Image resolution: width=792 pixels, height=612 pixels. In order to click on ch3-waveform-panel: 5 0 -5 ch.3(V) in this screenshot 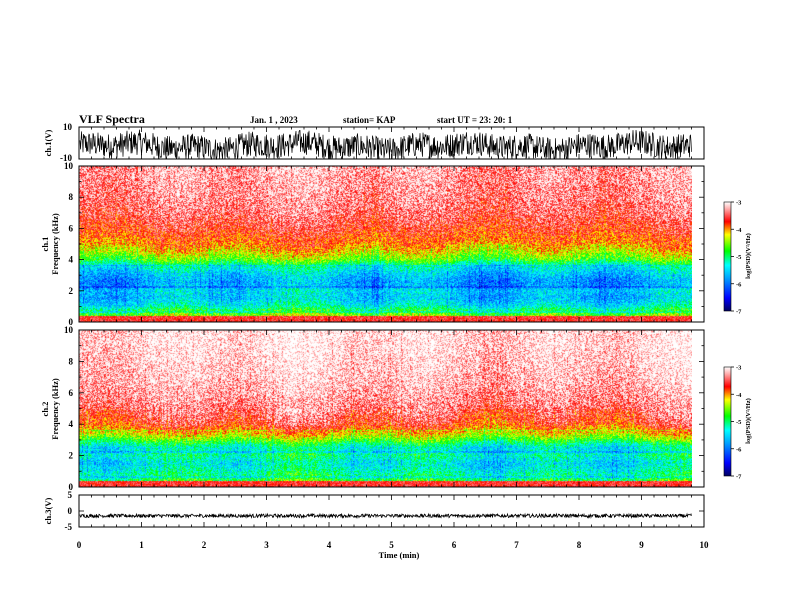, I will do `click(374, 511)`.